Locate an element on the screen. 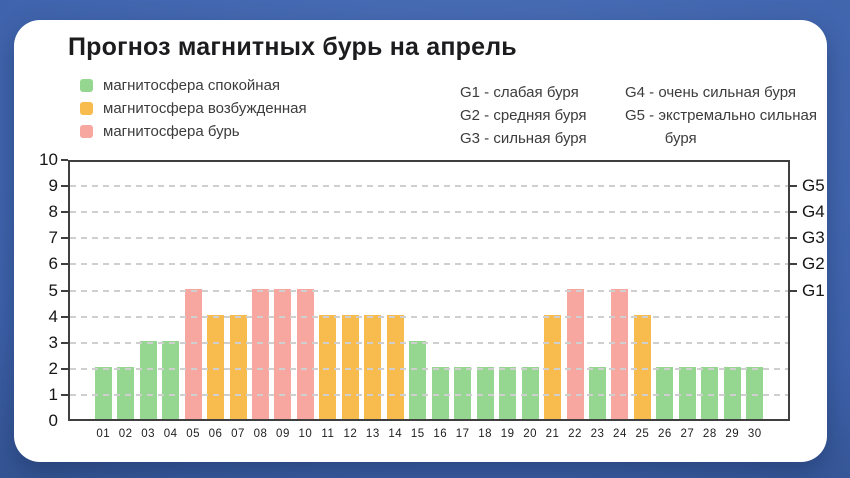  y-axis-label-4: 4 is located at coordinates (53, 316).